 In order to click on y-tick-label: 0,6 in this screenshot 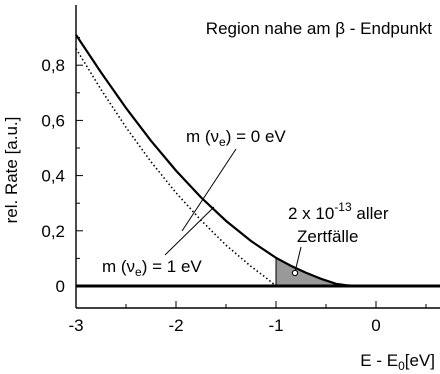, I will do `click(53, 120)`.